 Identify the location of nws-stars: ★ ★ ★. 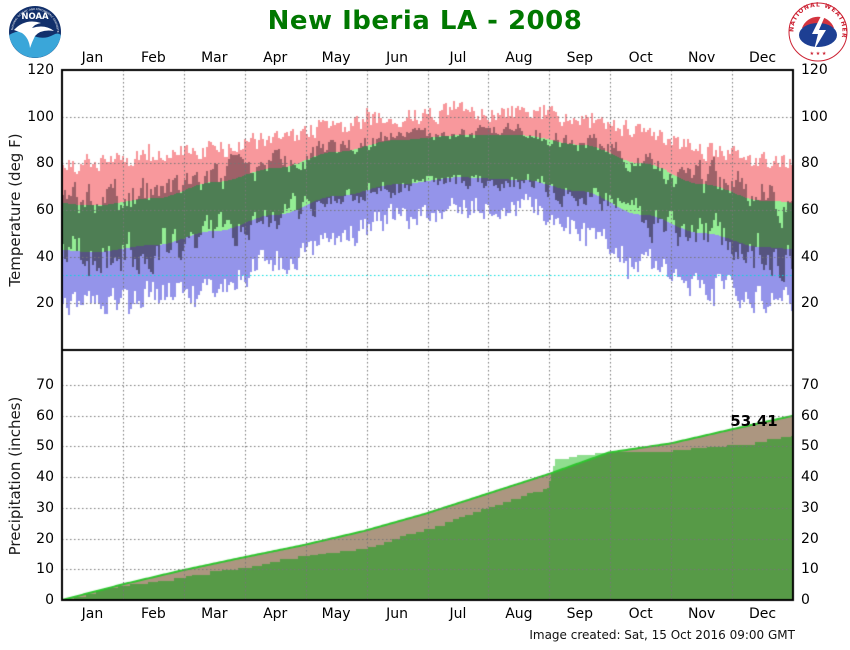
(818, 54).